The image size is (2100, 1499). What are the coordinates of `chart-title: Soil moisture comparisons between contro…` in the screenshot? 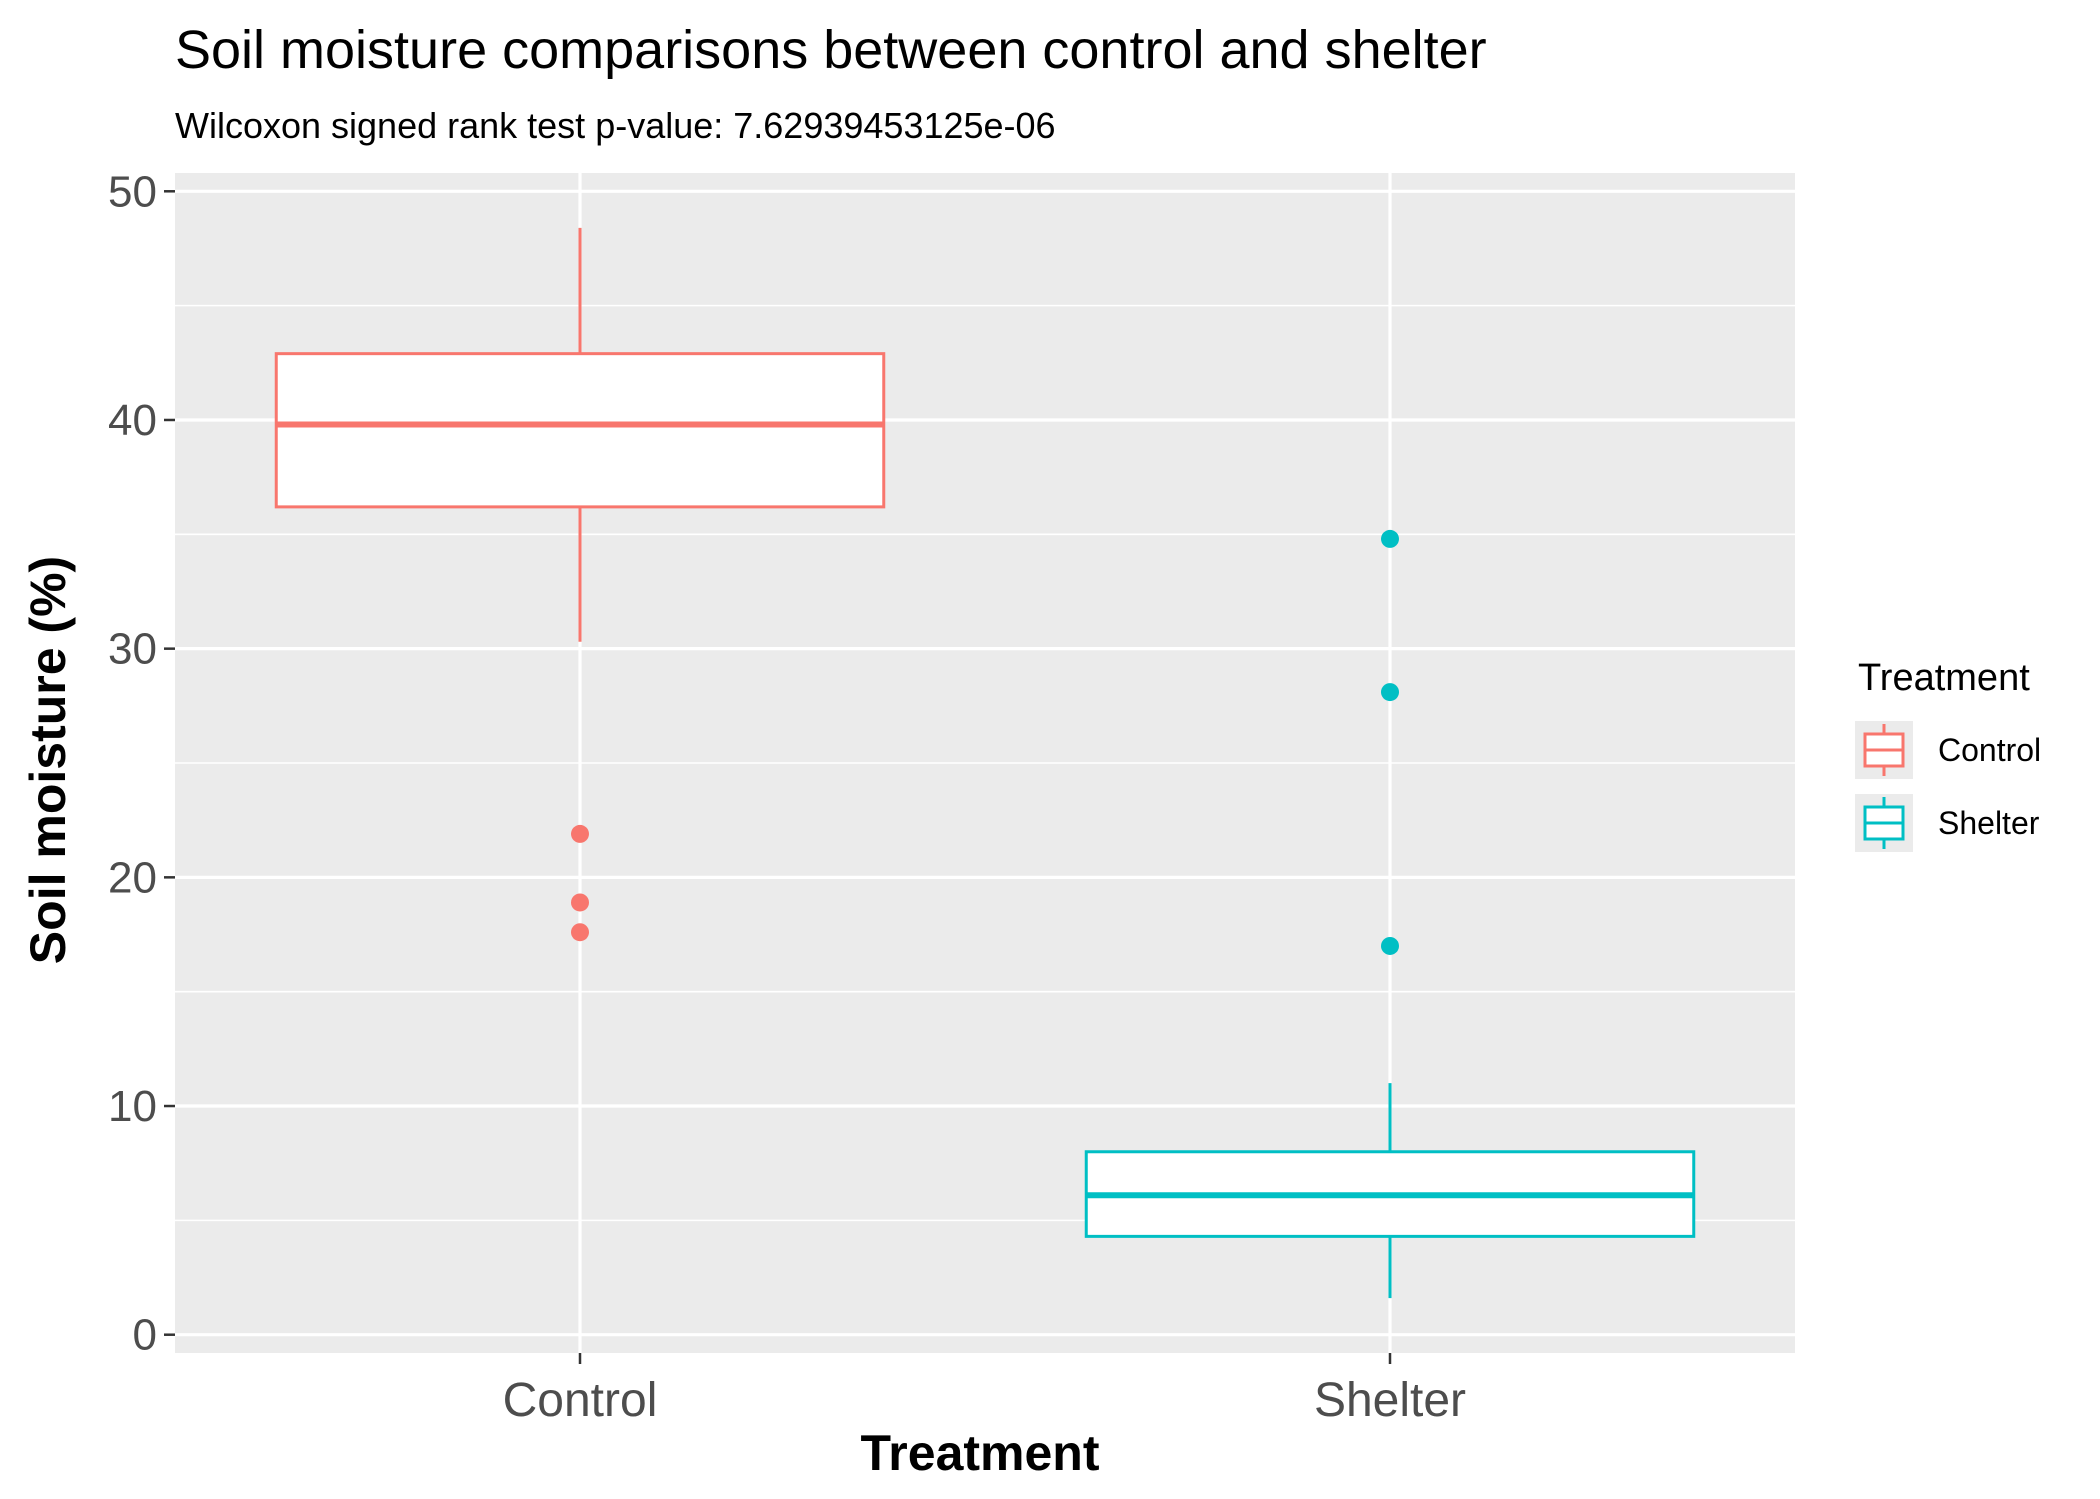 It's located at (831, 50).